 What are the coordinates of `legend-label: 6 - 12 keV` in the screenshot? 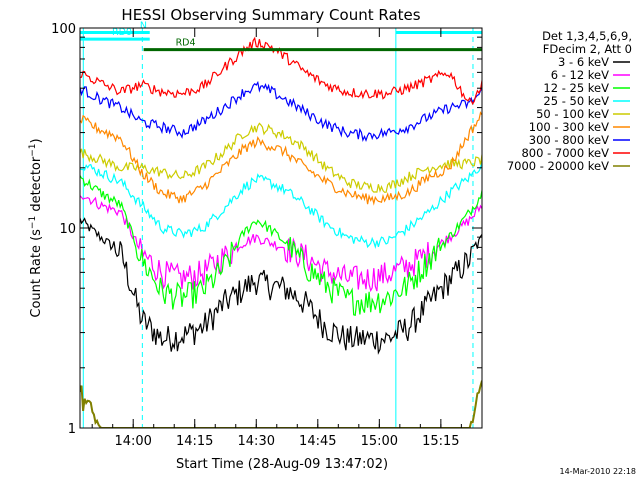 It's located at (580, 75).